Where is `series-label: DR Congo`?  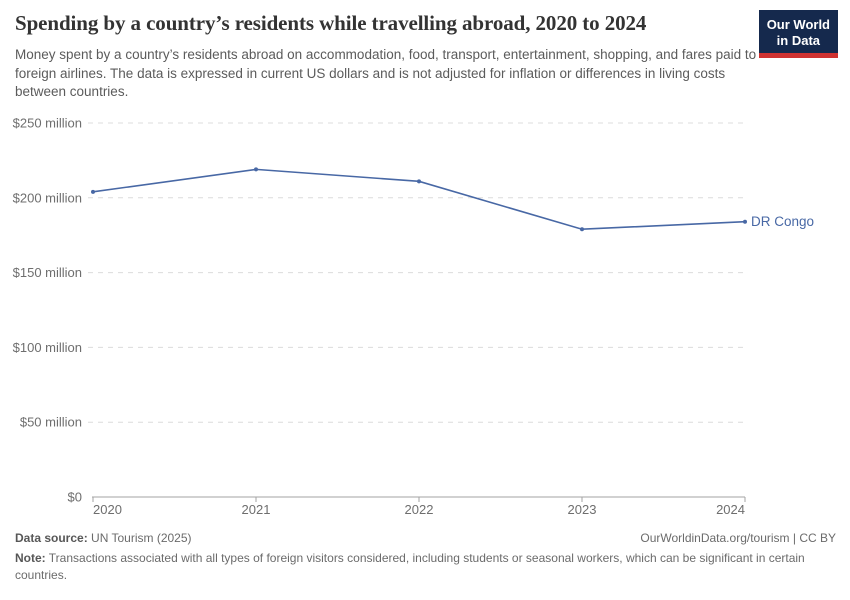
series-label: DR Congo is located at coordinates (782, 221).